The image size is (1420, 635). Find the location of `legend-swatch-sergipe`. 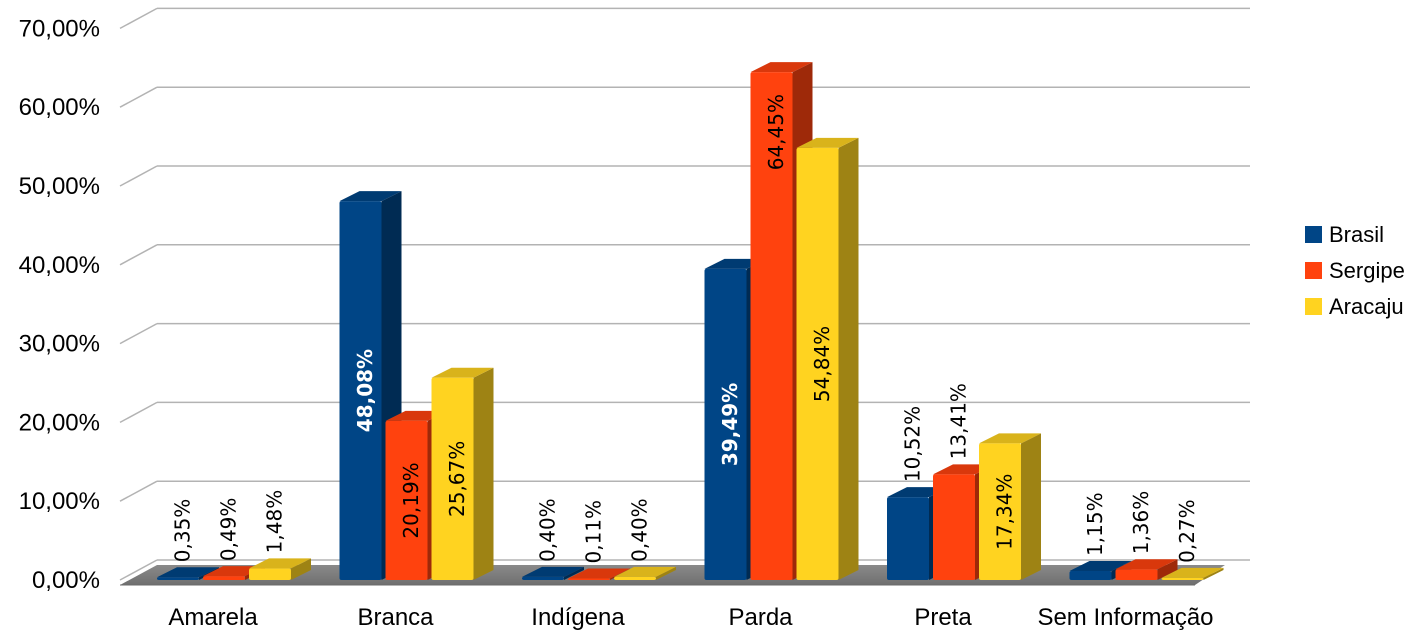

legend-swatch-sergipe is located at coordinates (1313, 270).